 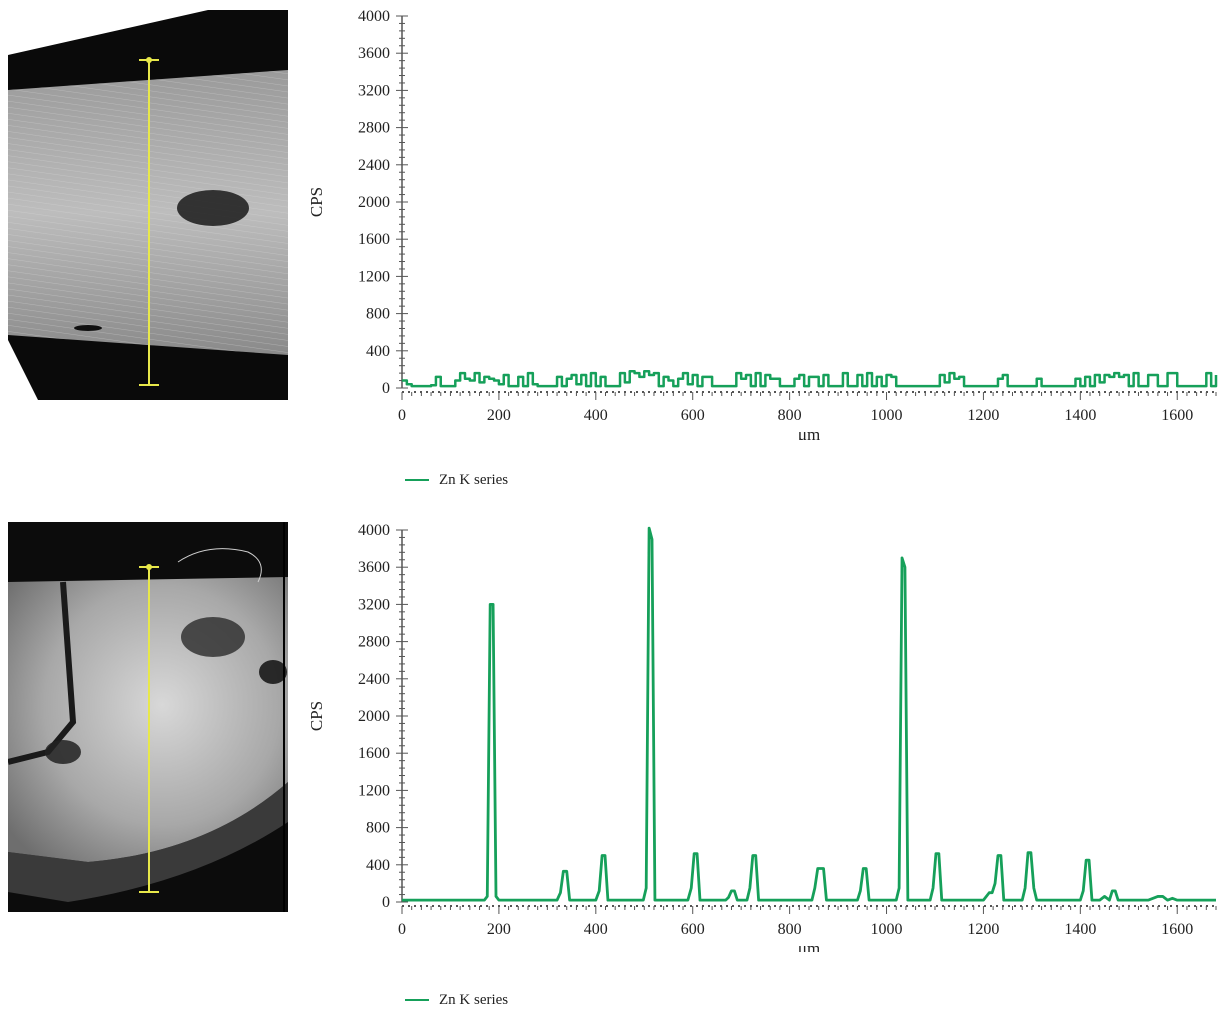 What do you see at coordinates (148, 717) in the screenshot?
I see `sem-image-bottom` at bounding box center [148, 717].